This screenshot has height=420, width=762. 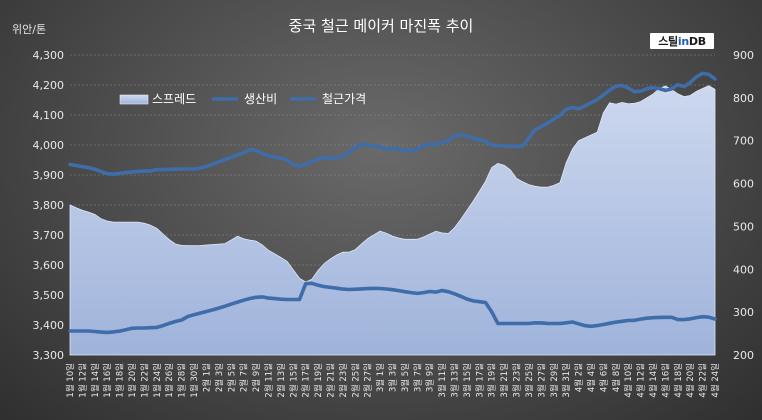 I want to click on x-tick-label: 1월 24일, so click(x=157, y=380).